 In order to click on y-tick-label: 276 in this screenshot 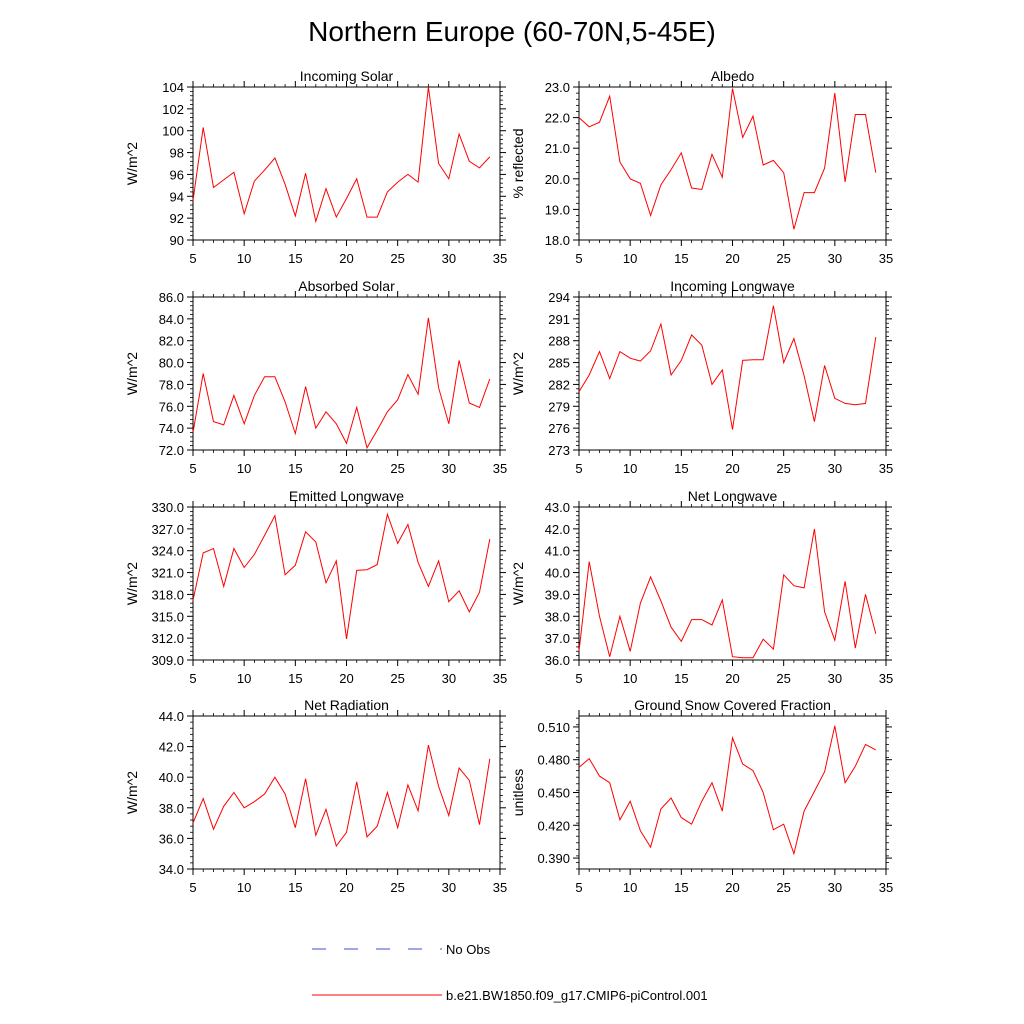, I will do `click(559, 428)`.